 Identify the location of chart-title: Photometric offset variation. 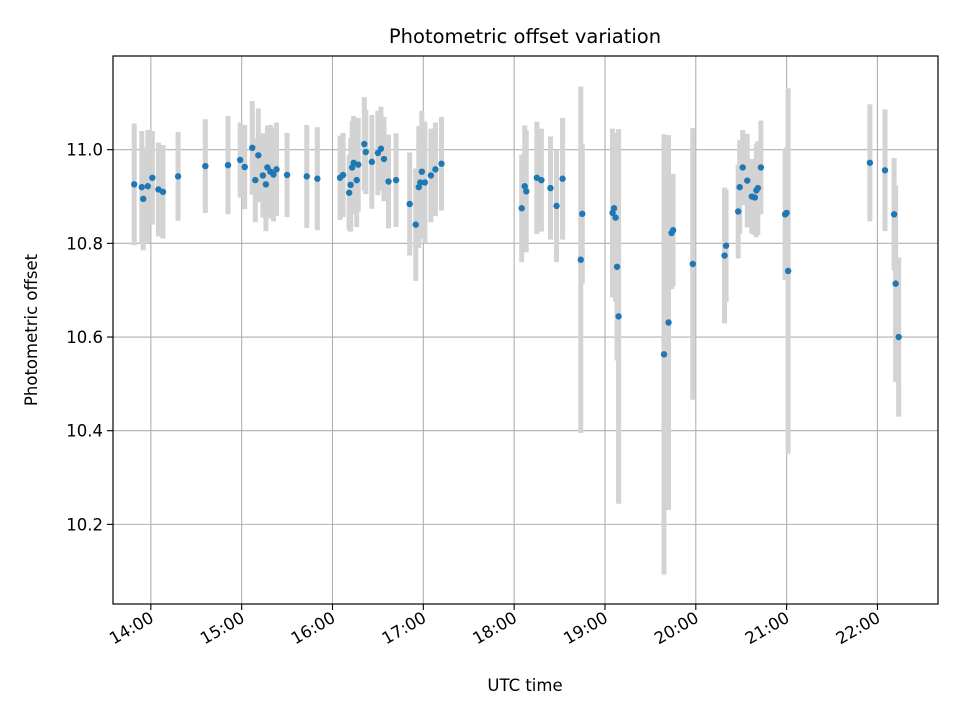
(525, 36).